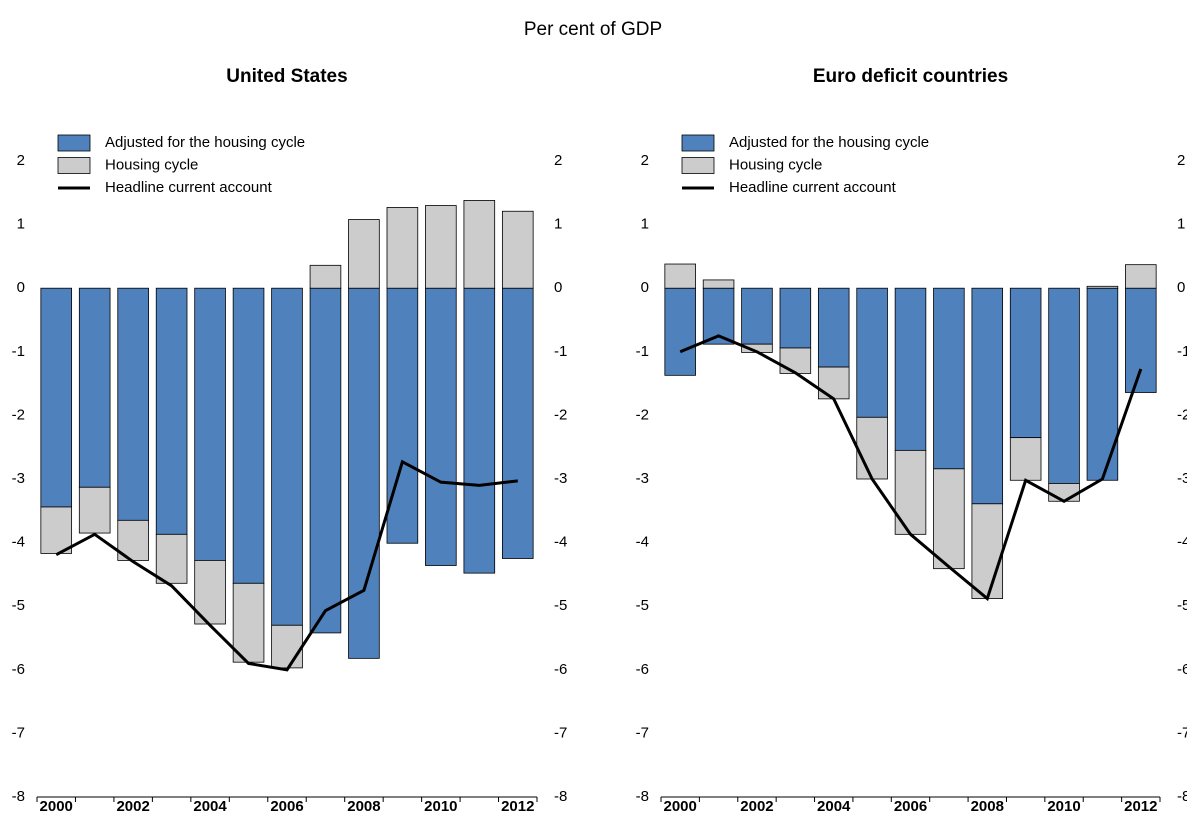 Image resolution: width=1187 pixels, height=817 pixels. What do you see at coordinates (517, 806) in the screenshot?
I see `x-tick-label: 2012` at bounding box center [517, 806].